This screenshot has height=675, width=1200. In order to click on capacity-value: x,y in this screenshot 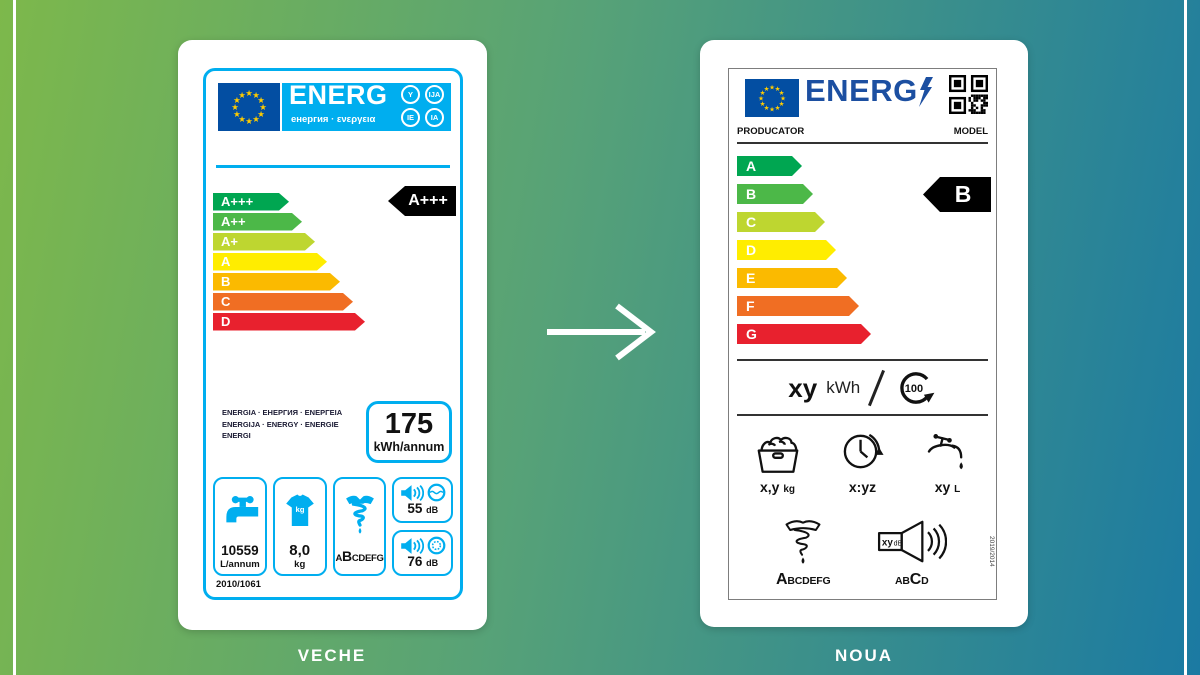, I will do `click(769, 487)`.